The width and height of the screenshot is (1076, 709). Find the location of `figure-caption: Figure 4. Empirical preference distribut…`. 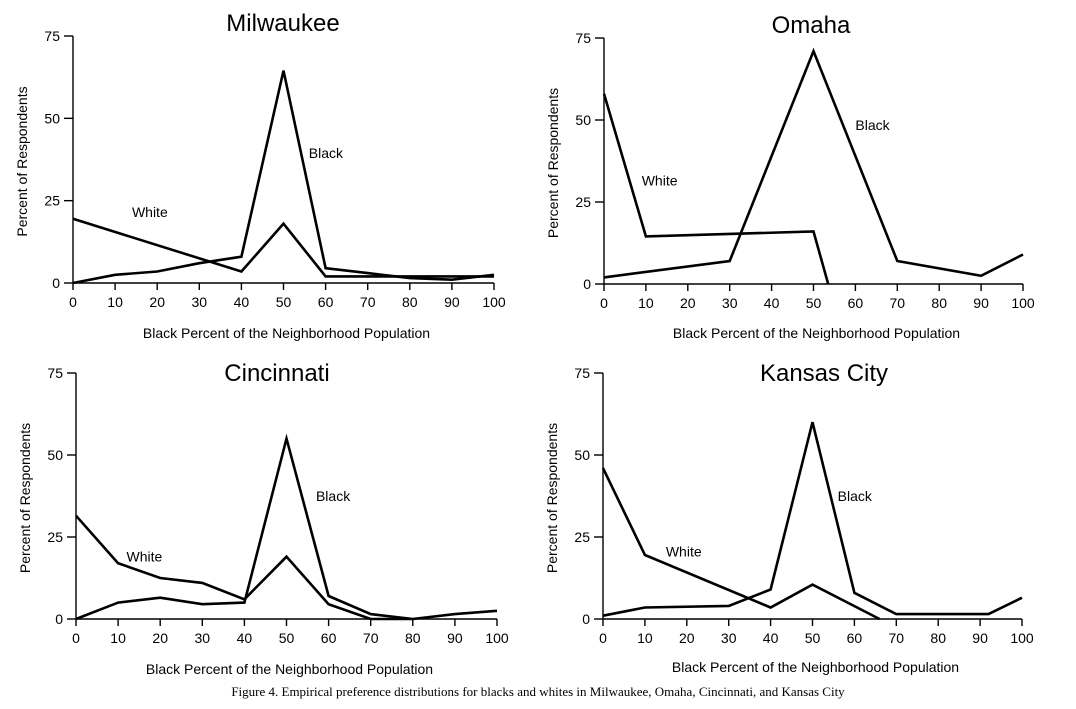

figure-caption: Figure 4. Empirical preference distribut… is located at coordinates (538, 691).